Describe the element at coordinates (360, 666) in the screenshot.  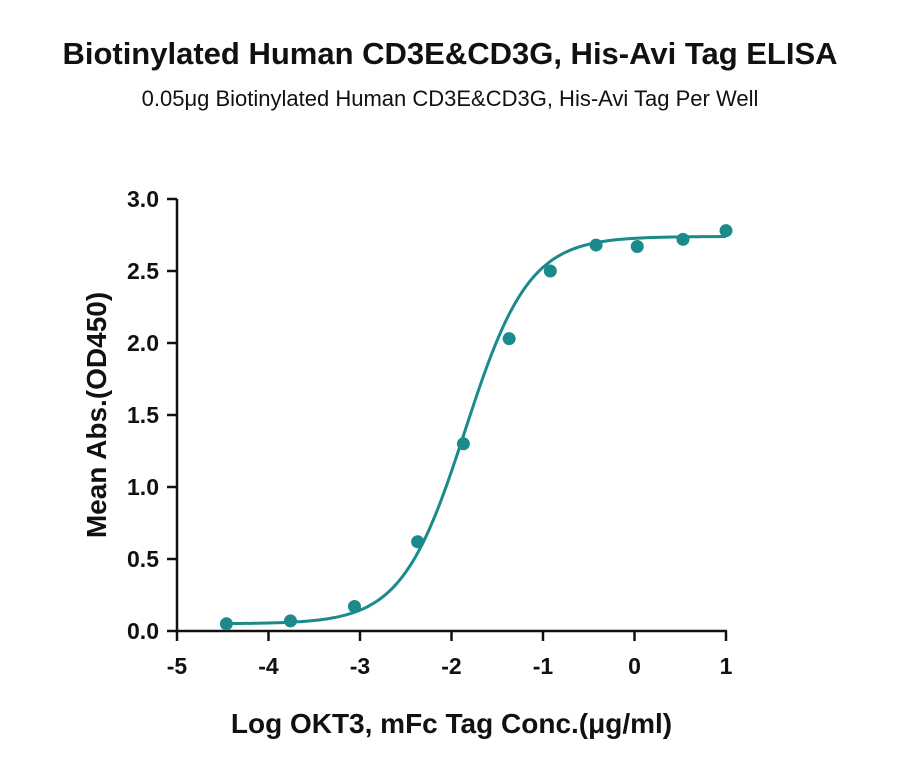
I see `x-tick-label: -3` at that location.